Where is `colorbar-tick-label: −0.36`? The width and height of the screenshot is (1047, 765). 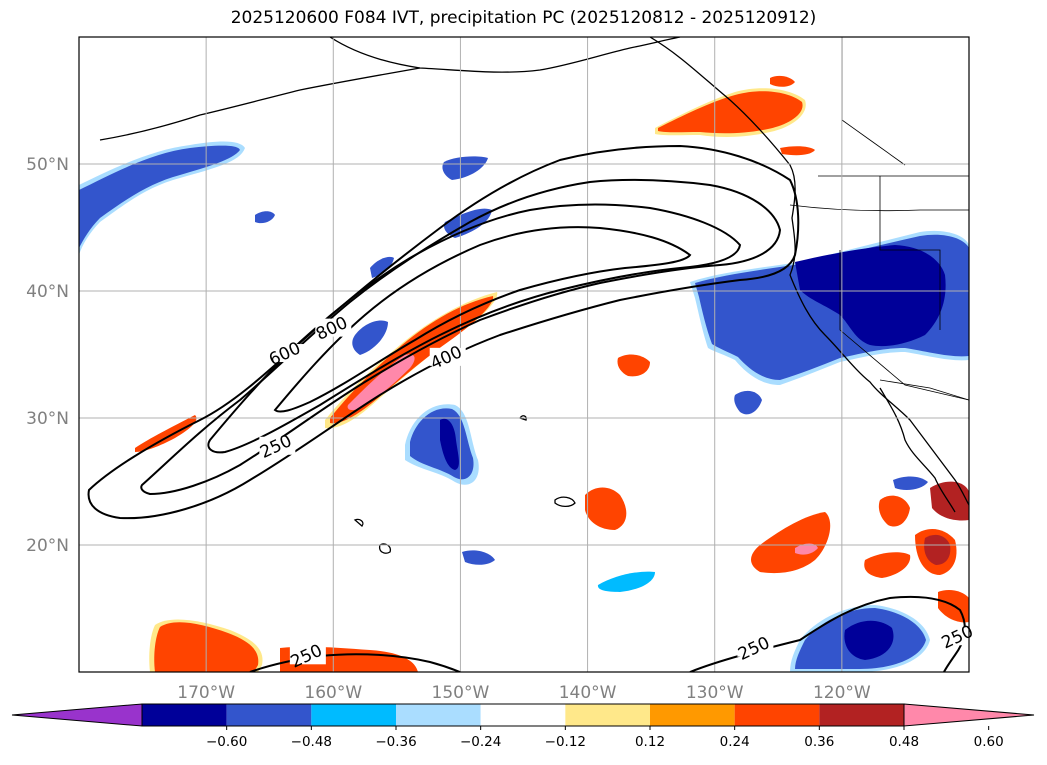 colorbar-tick-label: −0.36 is located at coordinates (395, 742).